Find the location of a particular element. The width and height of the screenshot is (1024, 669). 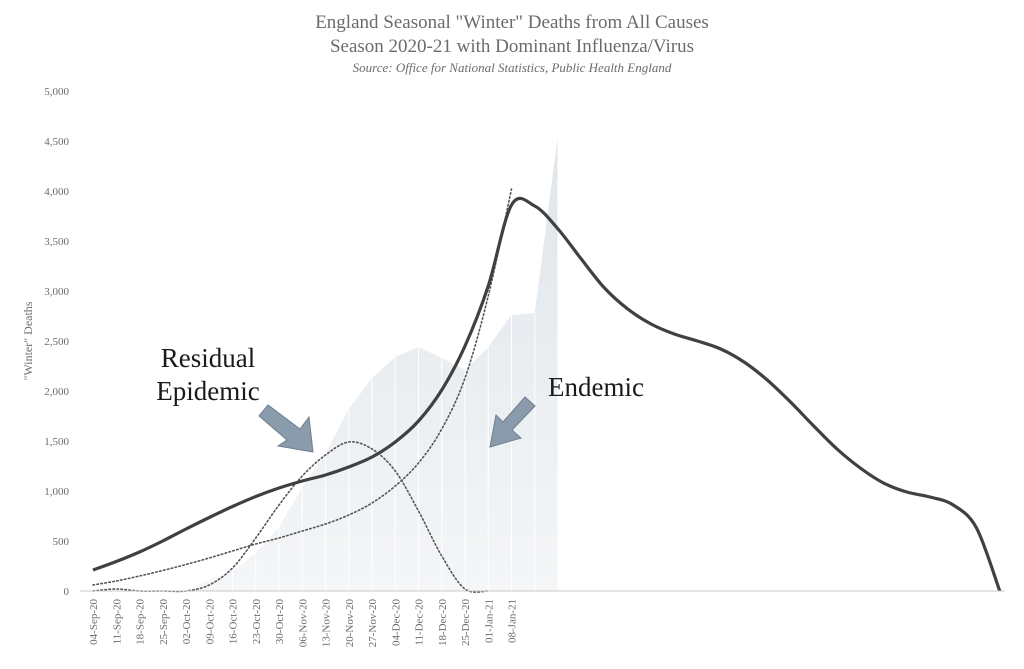

y-tick-label: 4,500 is located at coordinates (56, 142).